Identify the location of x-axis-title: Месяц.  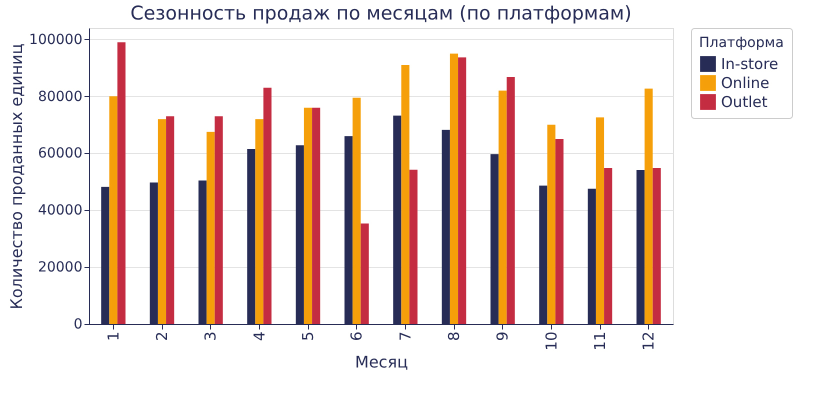
(381, 362).